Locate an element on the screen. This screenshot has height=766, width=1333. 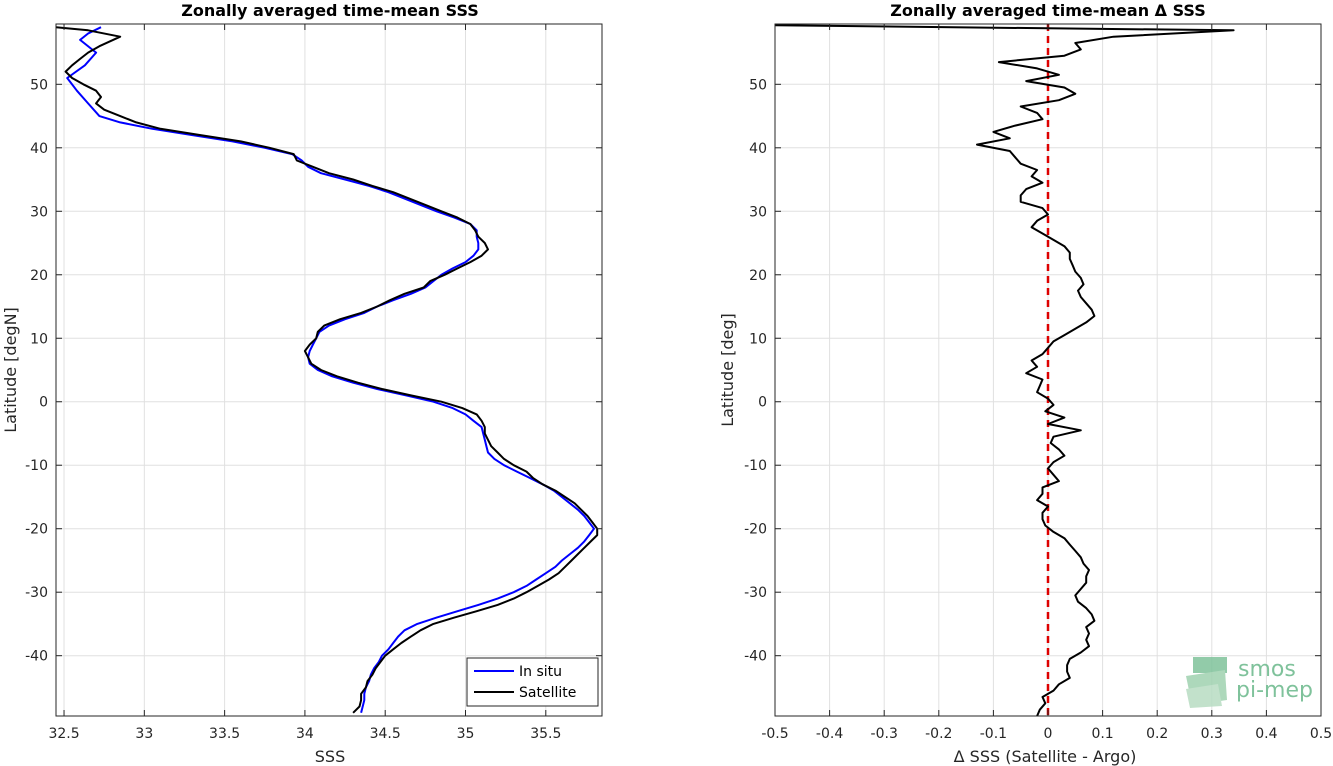
left-x-tick-label: 32.5 is located at coordinates (63, 734).